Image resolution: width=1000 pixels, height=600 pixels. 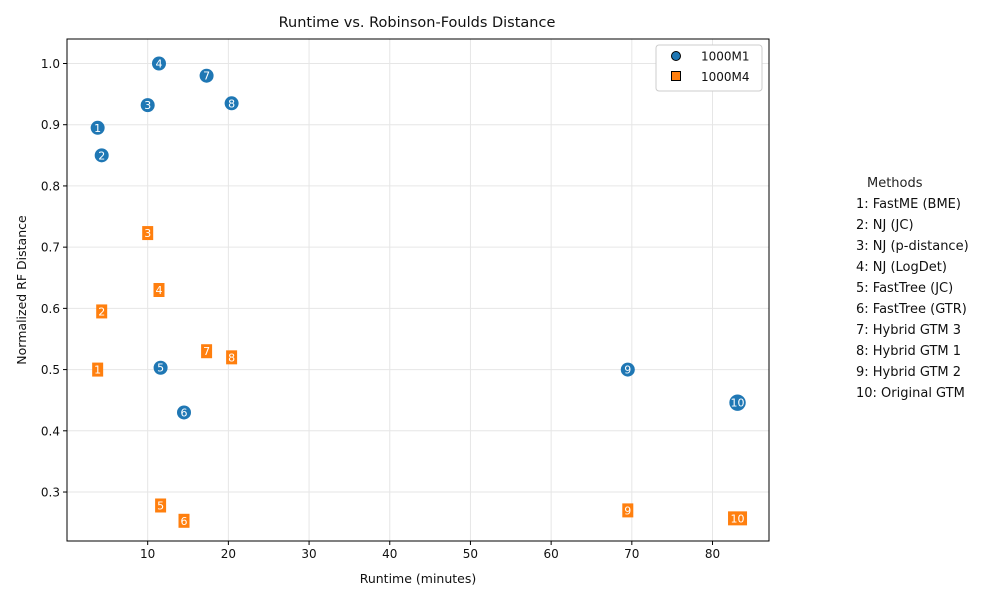 I want to click on x-axis-label: Runtime (minutes), so click(x=418, y=578).